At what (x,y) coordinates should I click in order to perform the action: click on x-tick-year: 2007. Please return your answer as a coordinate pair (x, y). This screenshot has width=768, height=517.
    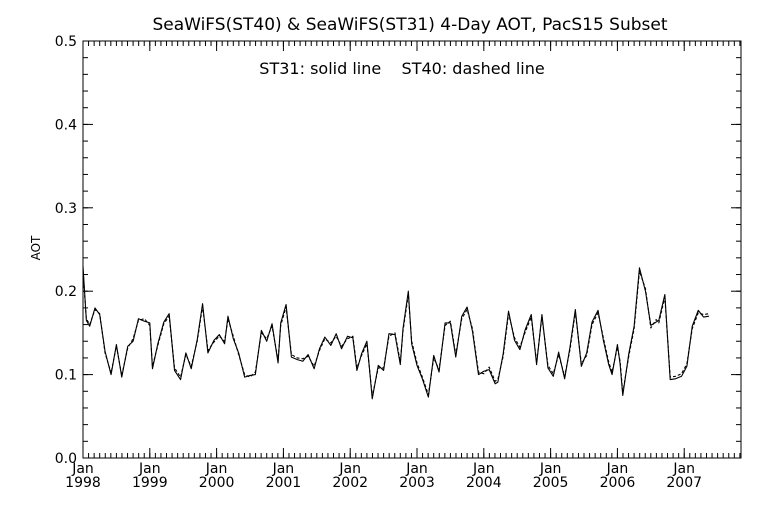
    Looking at the image, I should click on (684, 483).